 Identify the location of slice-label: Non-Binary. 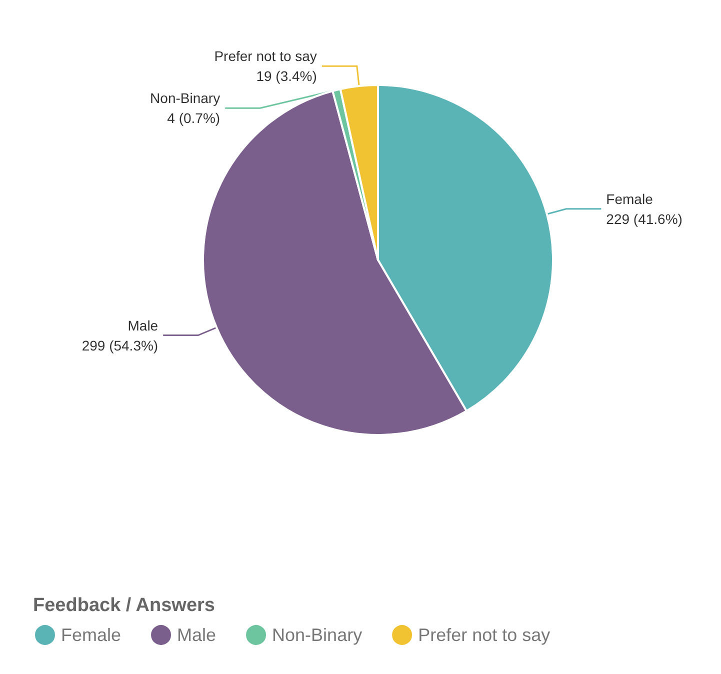
(185, 98).